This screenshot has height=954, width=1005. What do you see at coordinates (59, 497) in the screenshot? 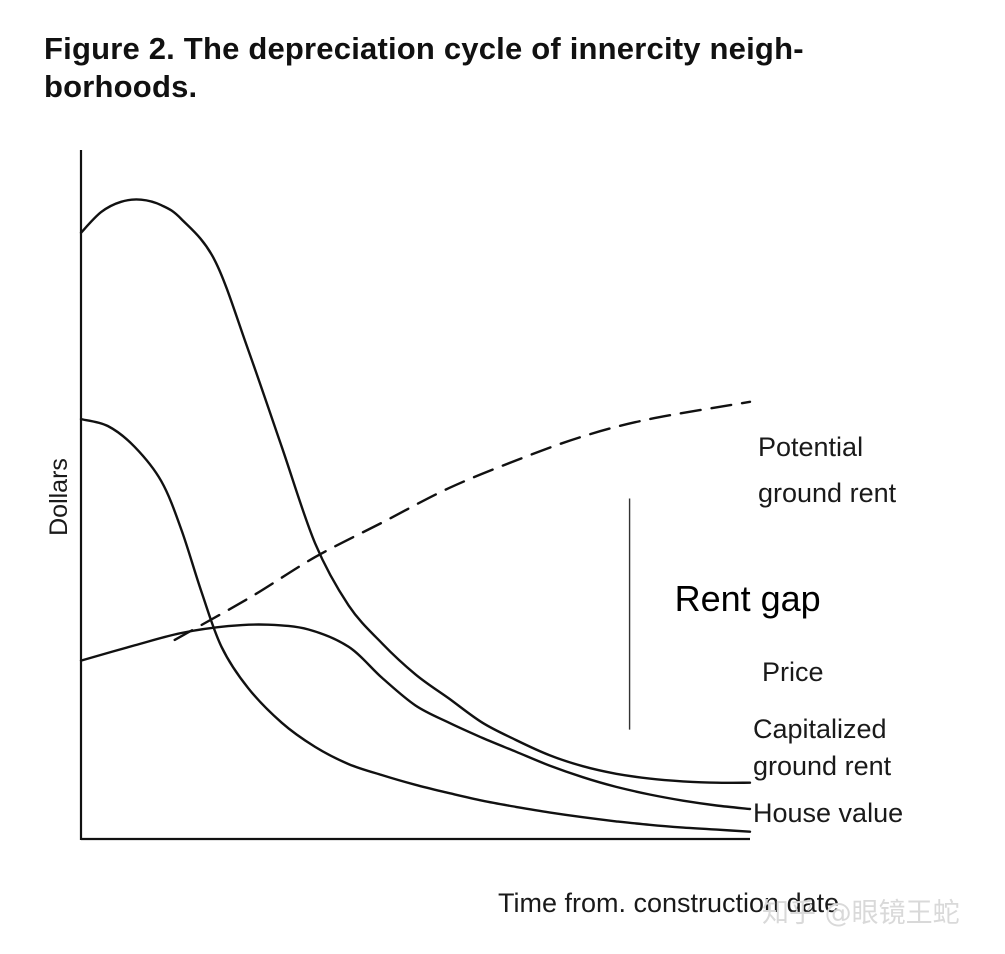
I see `y-axis-label: Dollars` at bounding box center [59, 497].